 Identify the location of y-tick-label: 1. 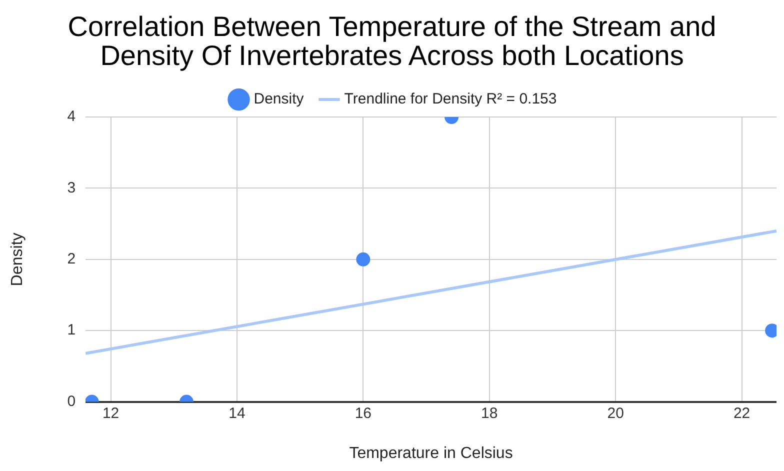
(71, 330).